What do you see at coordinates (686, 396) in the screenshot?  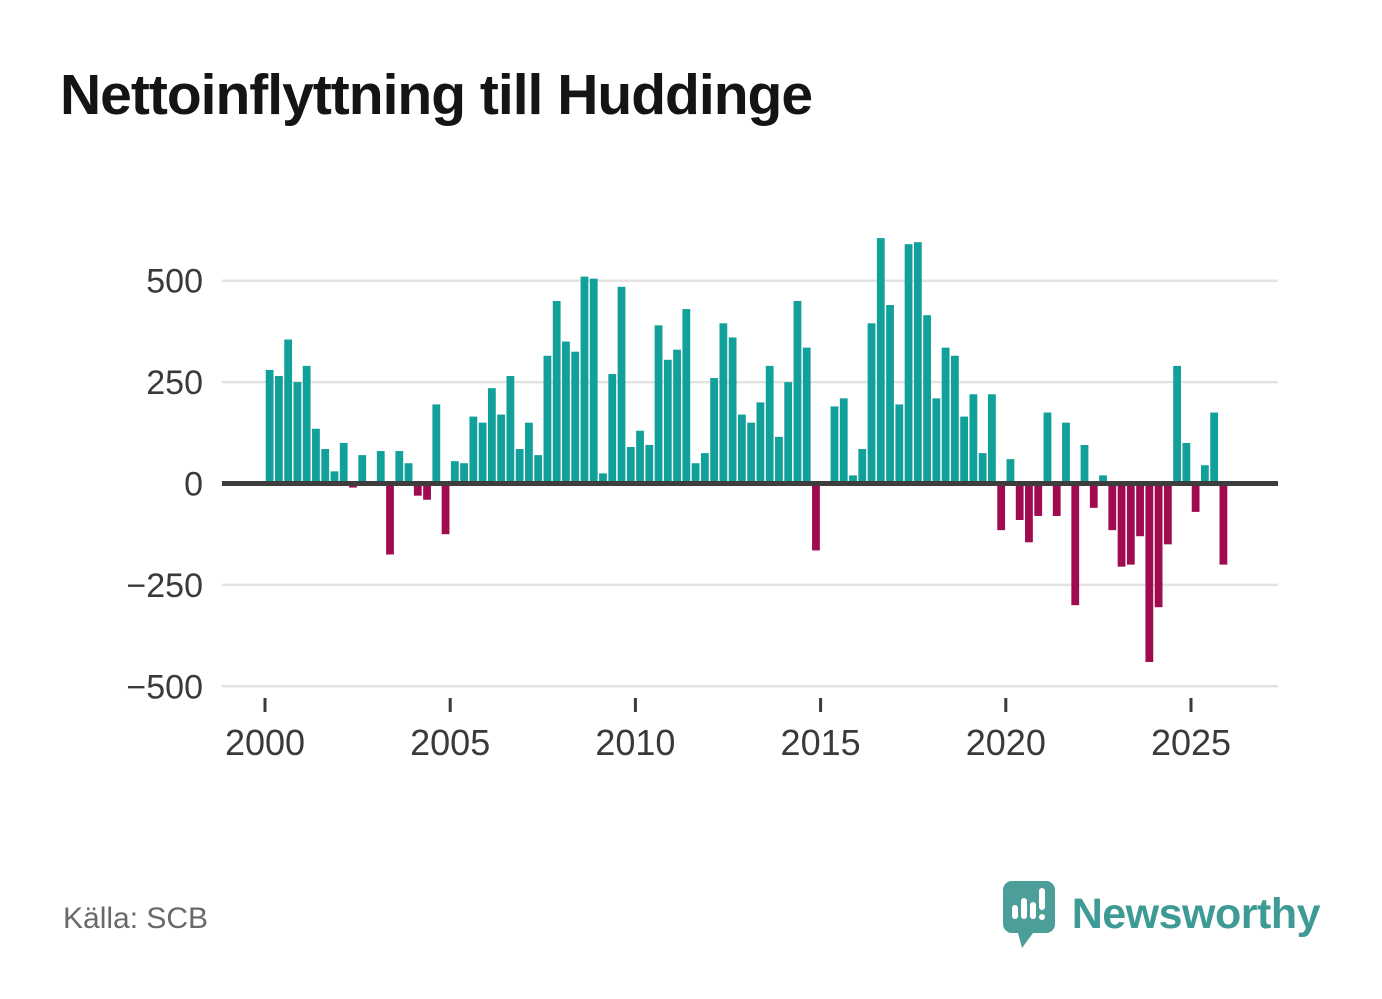 I see `bar-2011-Q2` at bounding box center [686, 396].